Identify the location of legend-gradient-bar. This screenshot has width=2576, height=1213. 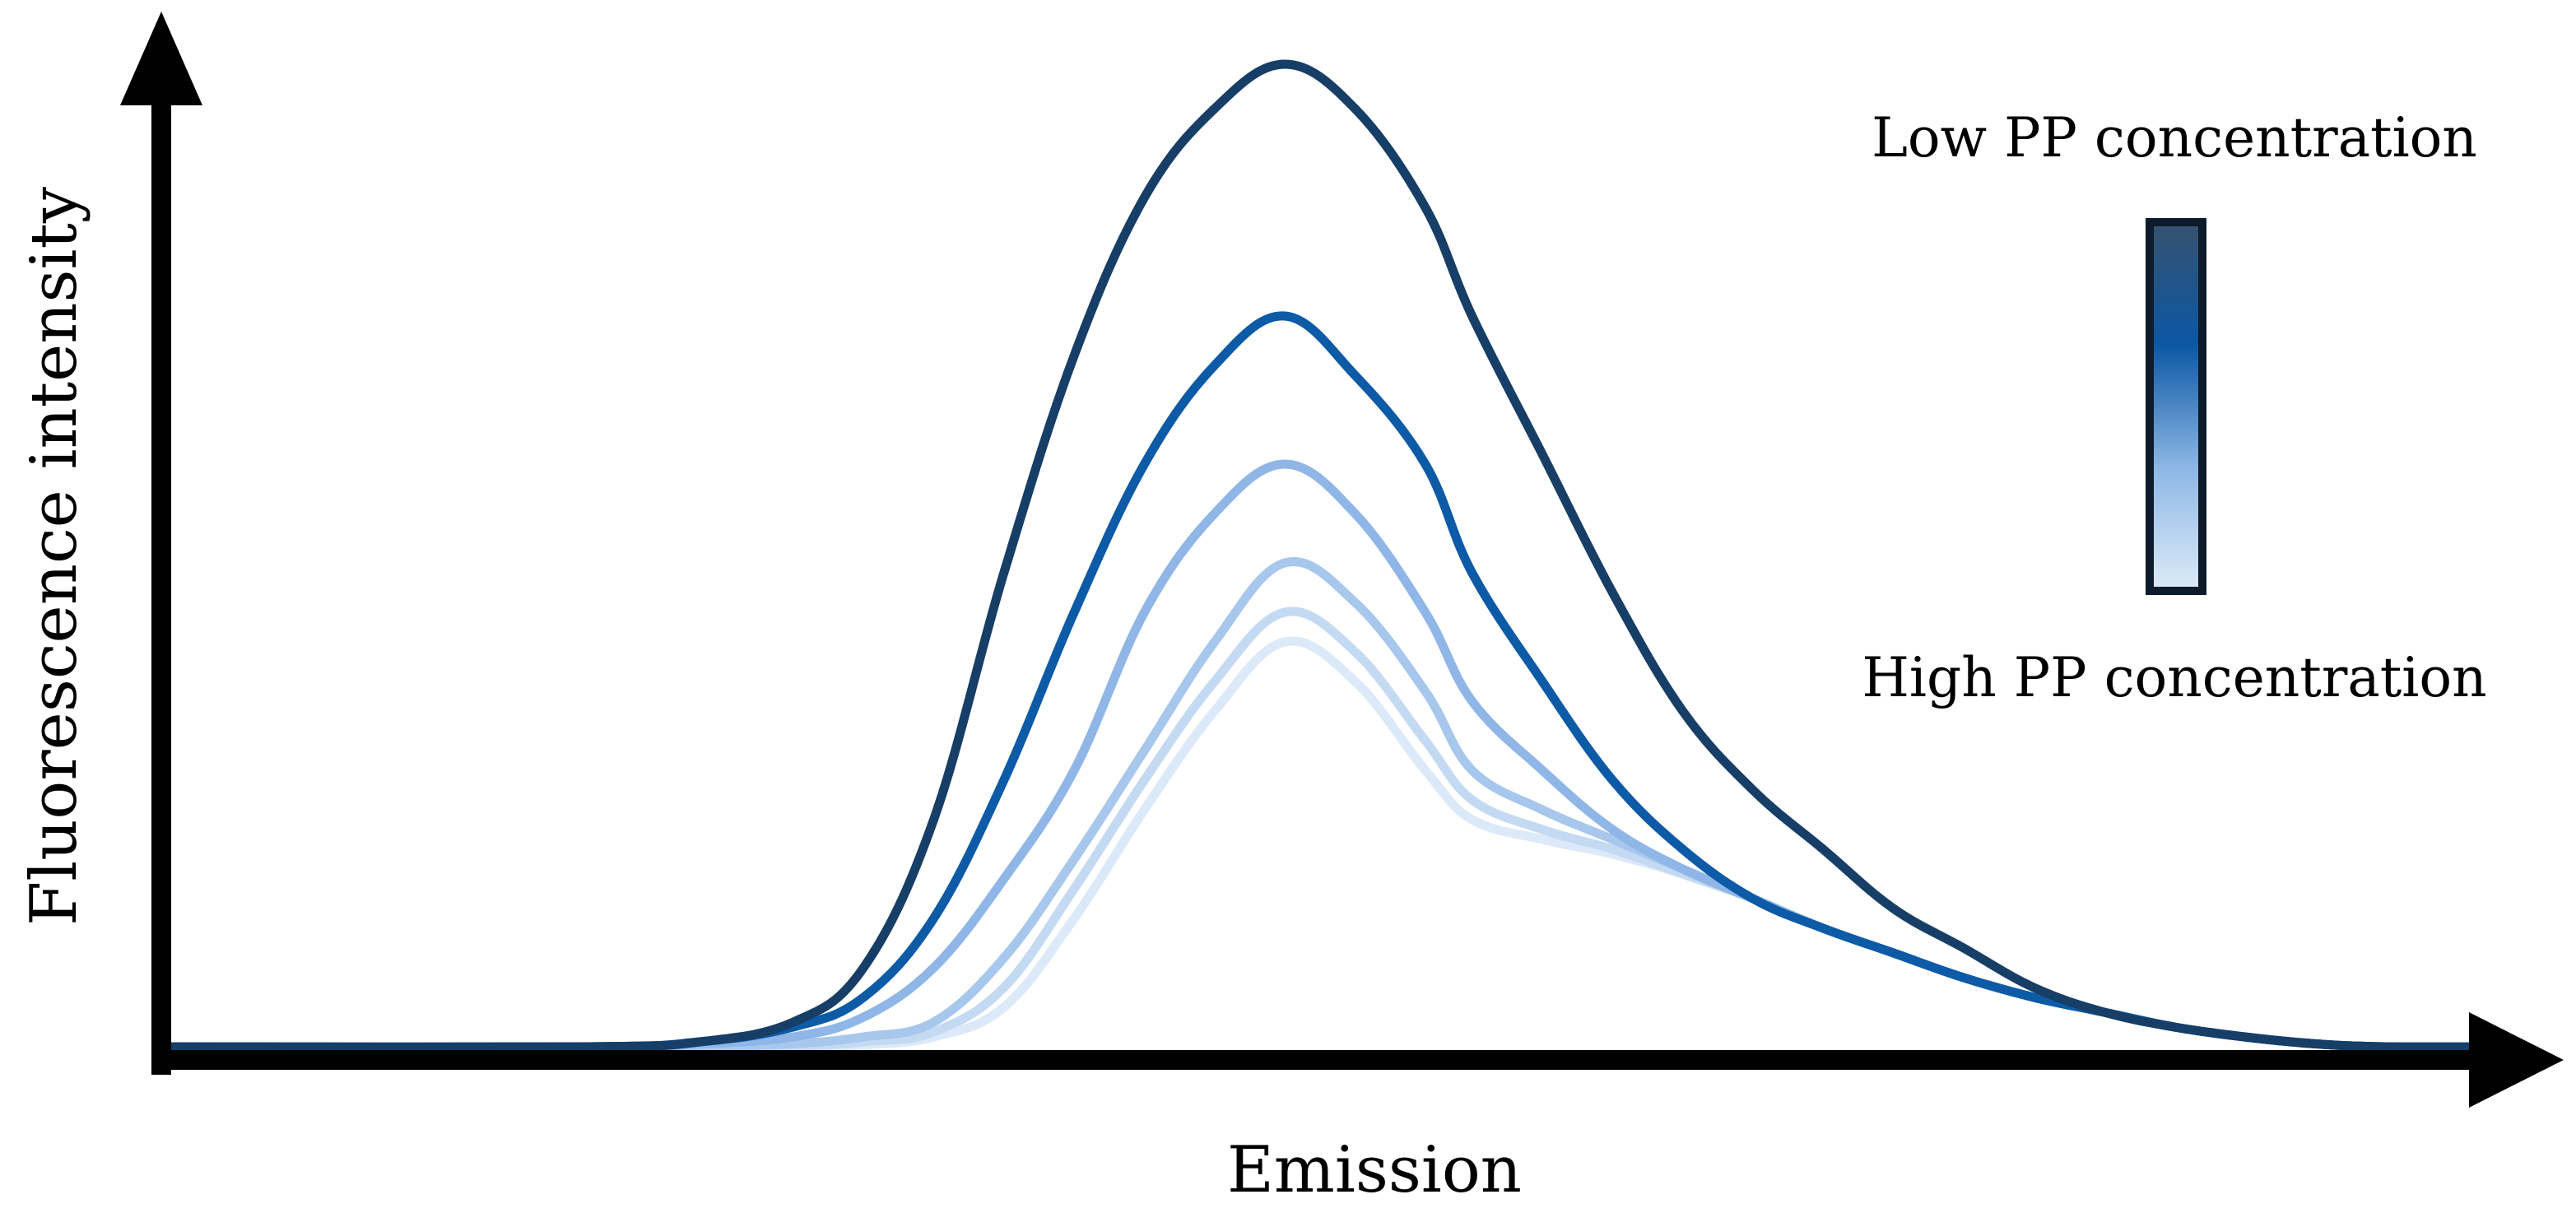
(2176, 406).